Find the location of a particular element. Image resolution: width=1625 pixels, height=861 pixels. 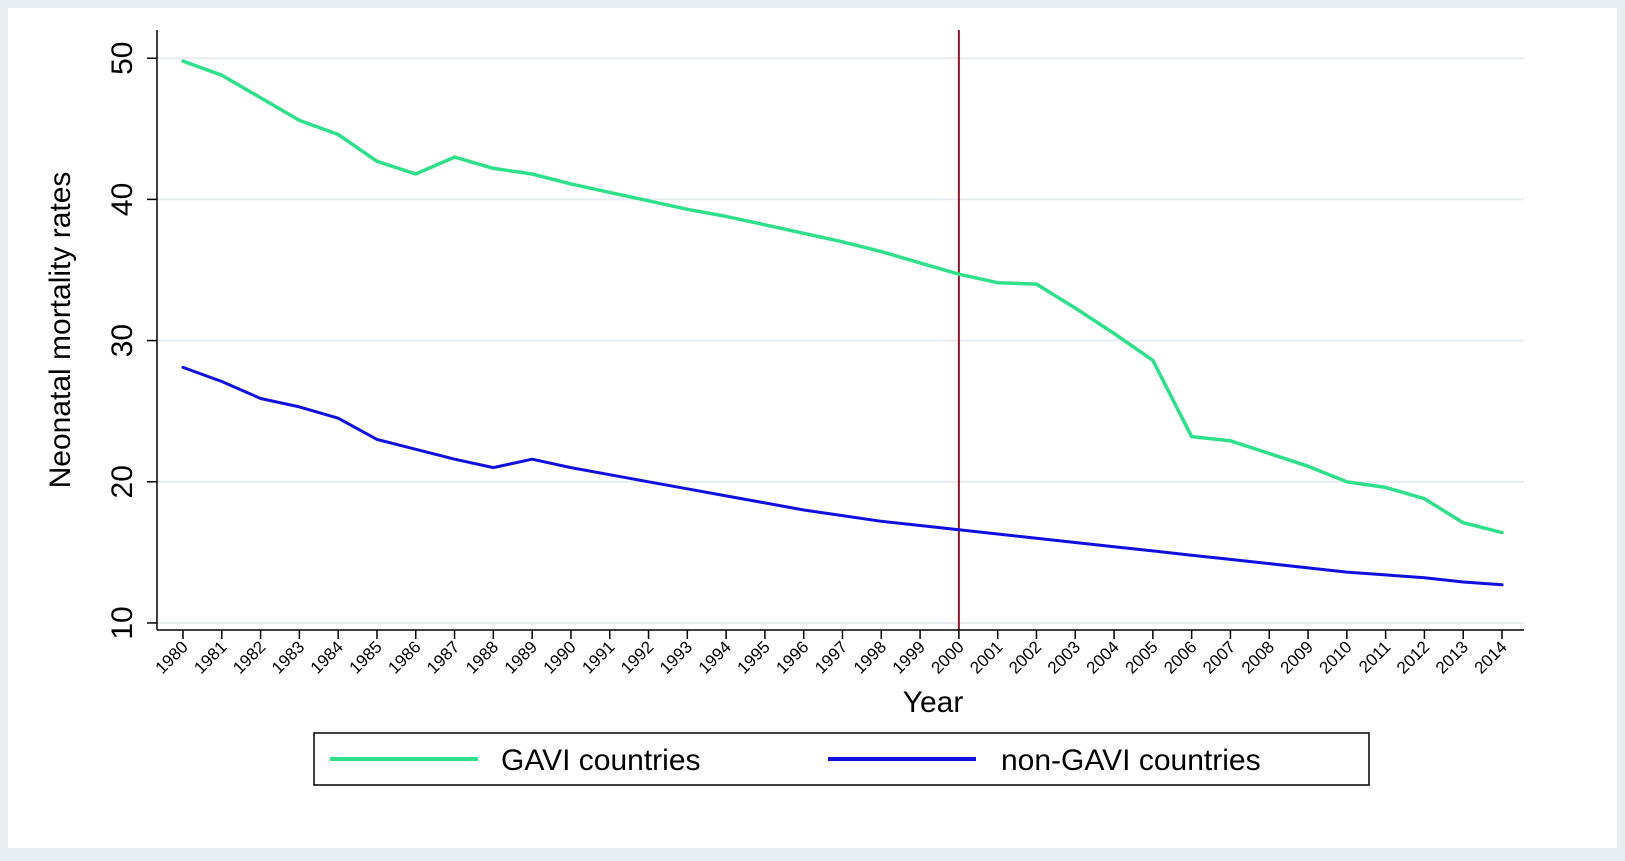

y-tick-label: 50 is located at coordinates (122, 58).